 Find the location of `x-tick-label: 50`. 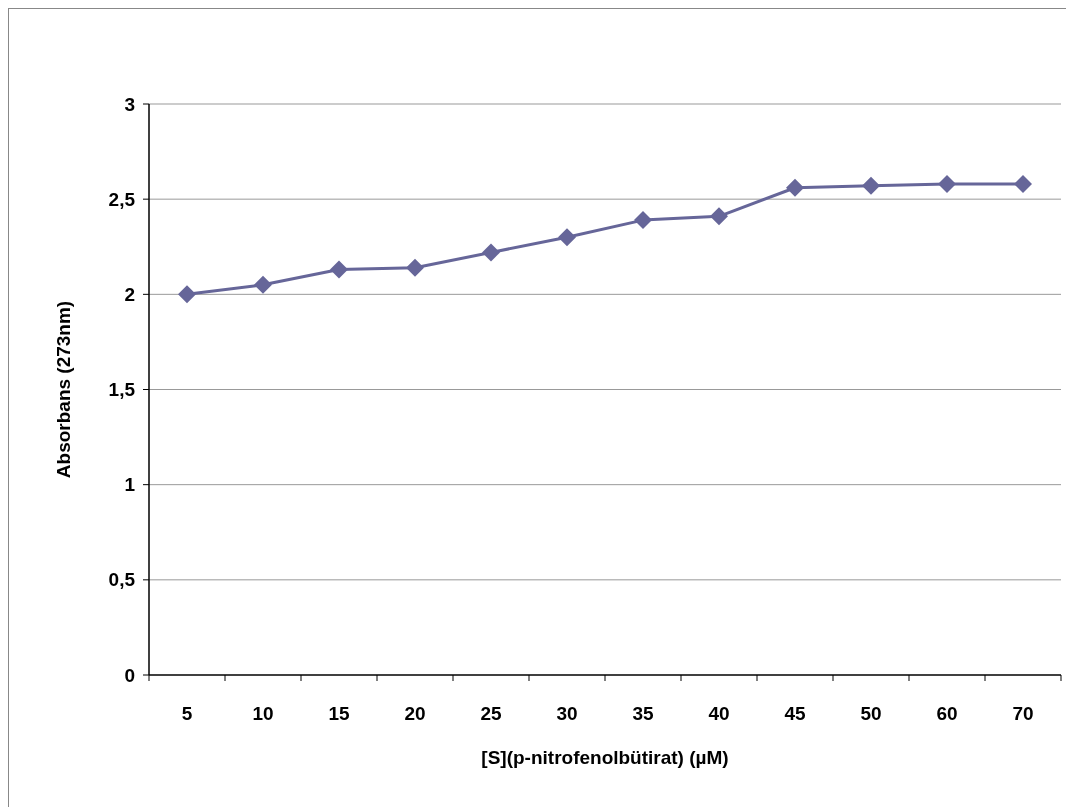

x-tick-label: 50 is located at coordinates (871, 713).